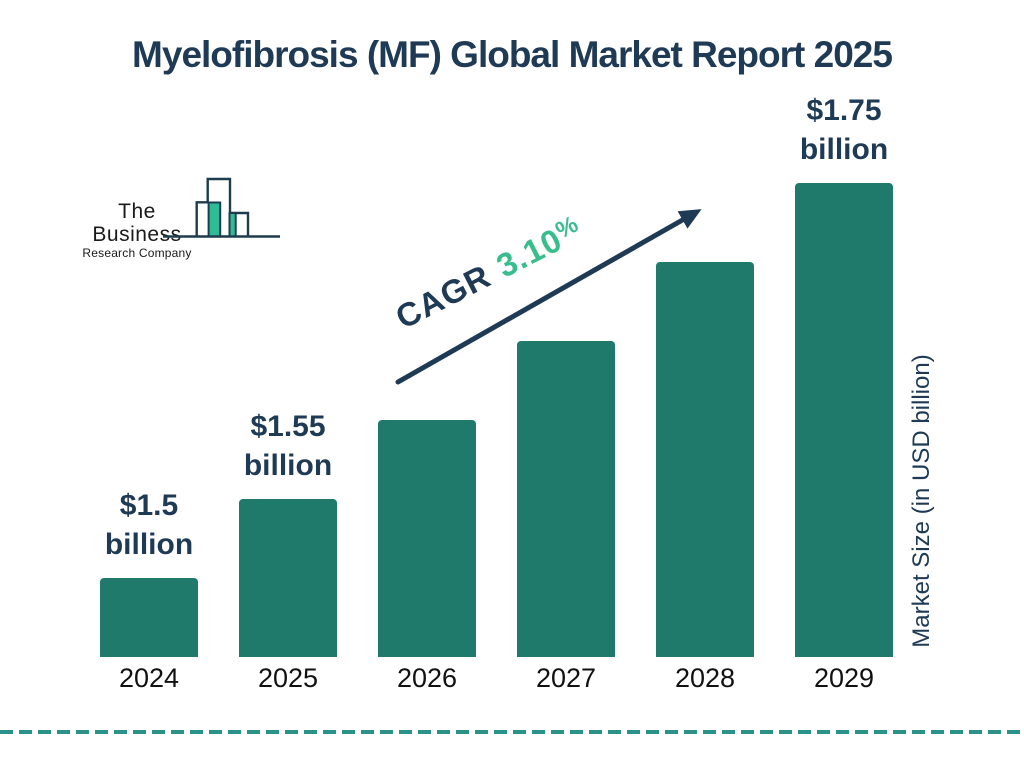 The image size is (1024, 768). What do you see at coordinates (844, 130) in the screenshot?
I see `bar-value-label-2029: $1.75 billion` at bounding box center [844, 130].